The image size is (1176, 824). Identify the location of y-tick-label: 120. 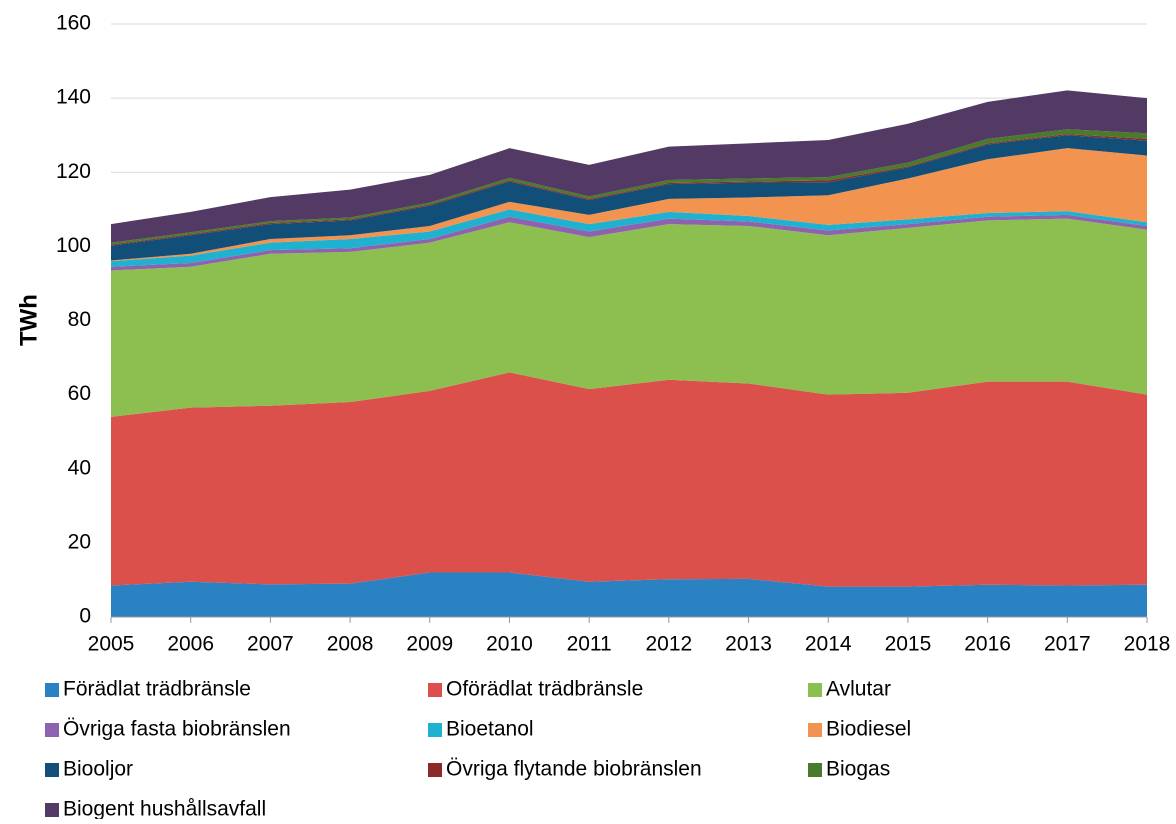
(73, 171).